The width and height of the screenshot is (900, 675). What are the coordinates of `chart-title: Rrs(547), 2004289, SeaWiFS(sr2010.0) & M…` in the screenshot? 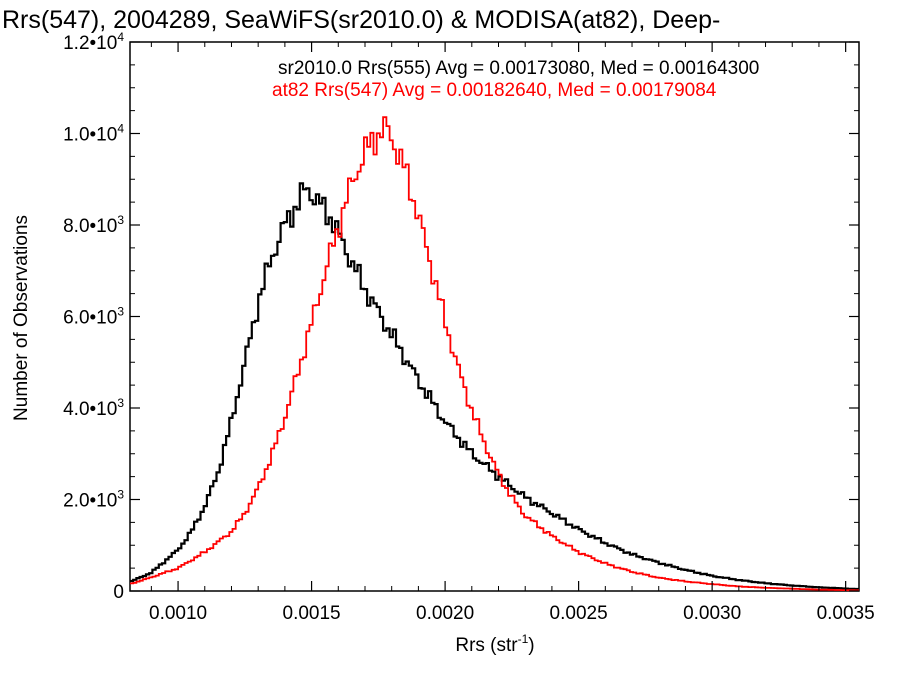 It's located at (361, 20).